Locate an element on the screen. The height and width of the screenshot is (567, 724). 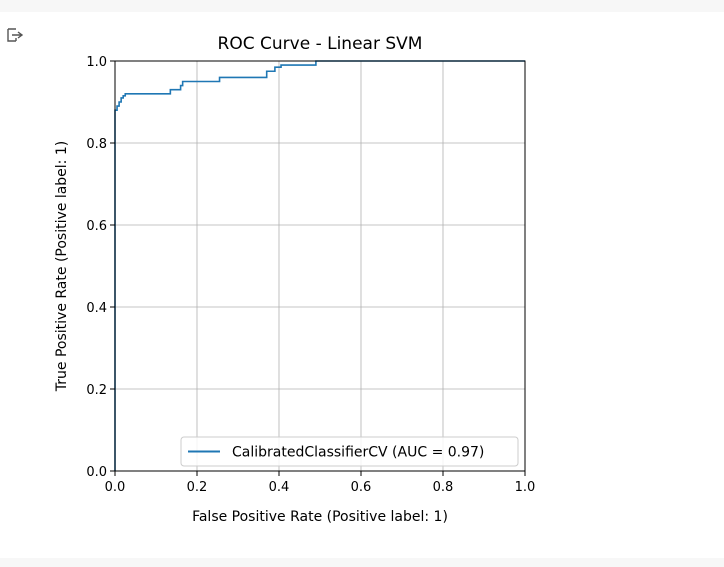
y-tick-label: 0.8 is located at coordinates (96, 144).